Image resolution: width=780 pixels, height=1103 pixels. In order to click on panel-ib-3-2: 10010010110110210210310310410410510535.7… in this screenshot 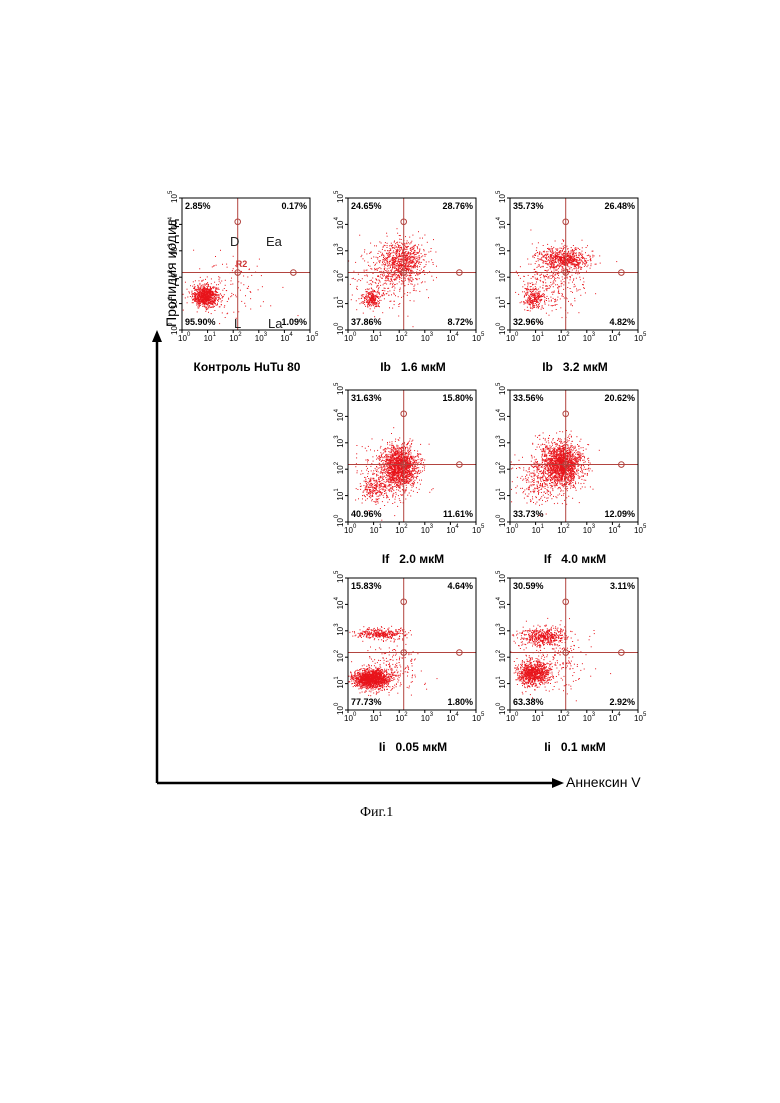, I will do `click(570, 273)`.